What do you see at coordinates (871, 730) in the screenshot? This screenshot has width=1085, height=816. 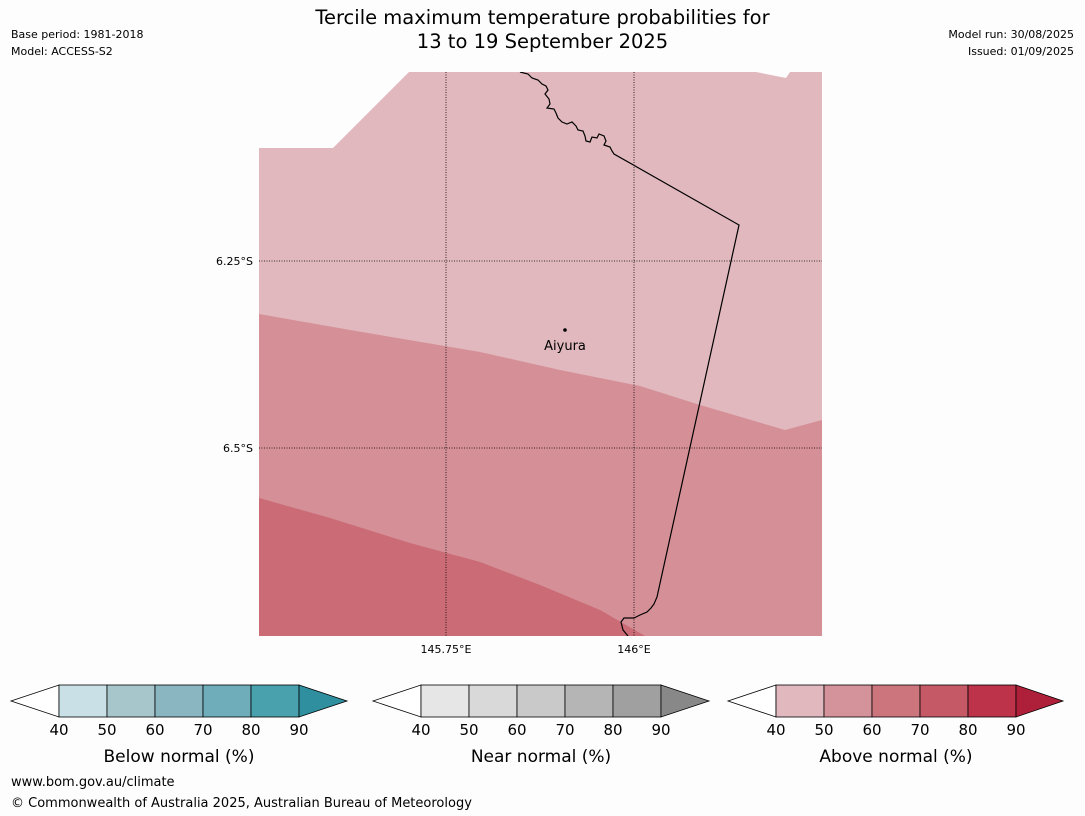 I see `colorbar-above-tick-label: 60` at bounding box center [871, 730].